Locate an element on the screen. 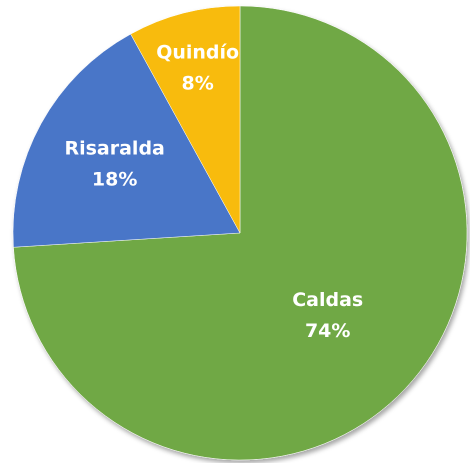  slice-category-label: Risaralda is located at coordinates (114, 149).